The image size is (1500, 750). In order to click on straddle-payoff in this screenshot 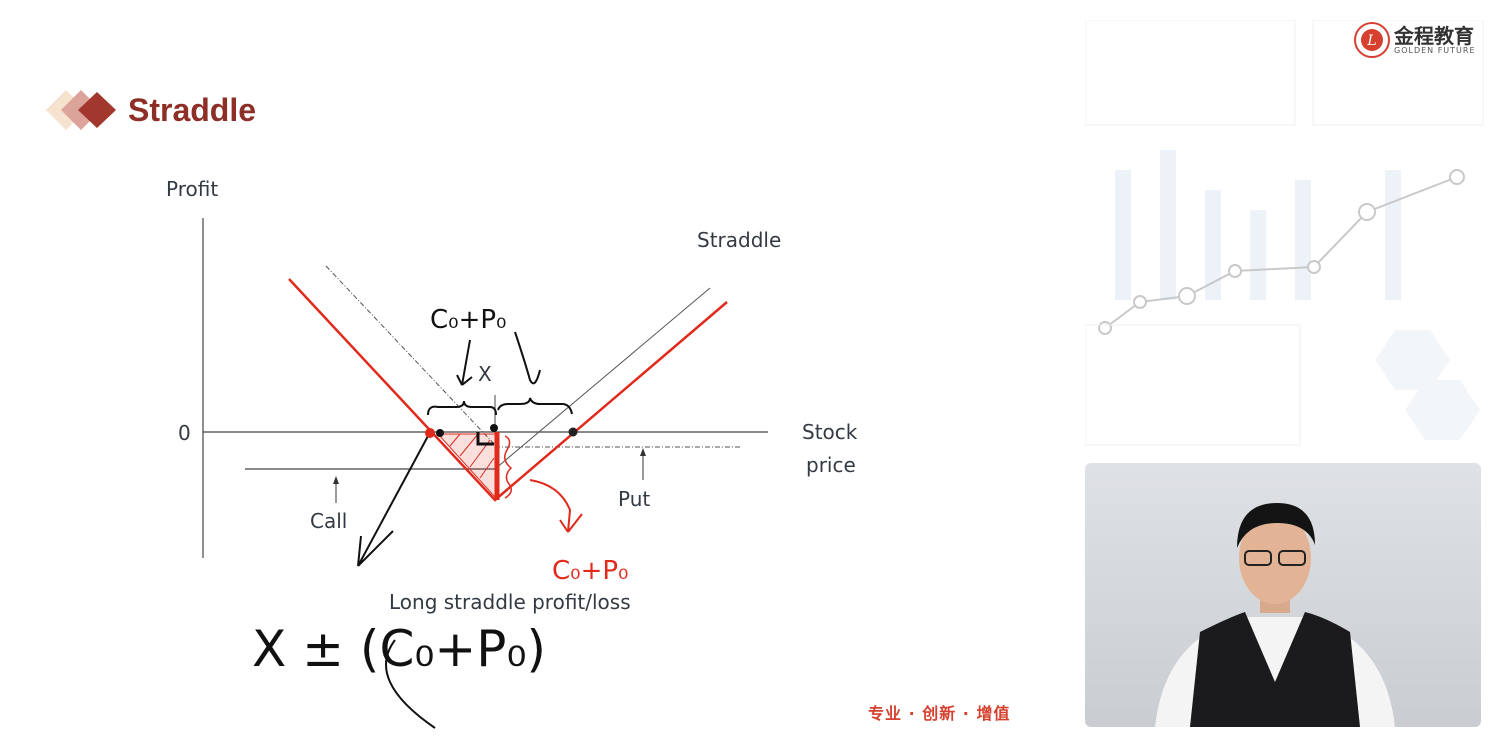, I will do `click(508, 390)`.